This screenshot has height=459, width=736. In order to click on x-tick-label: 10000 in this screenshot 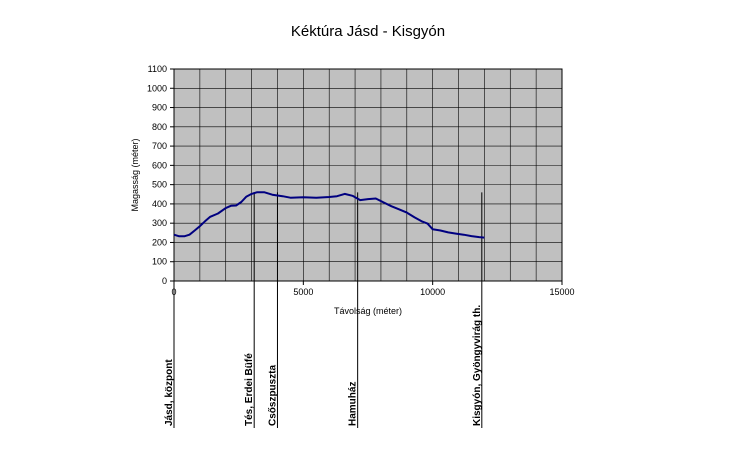, I will do `click(432, 292)`.